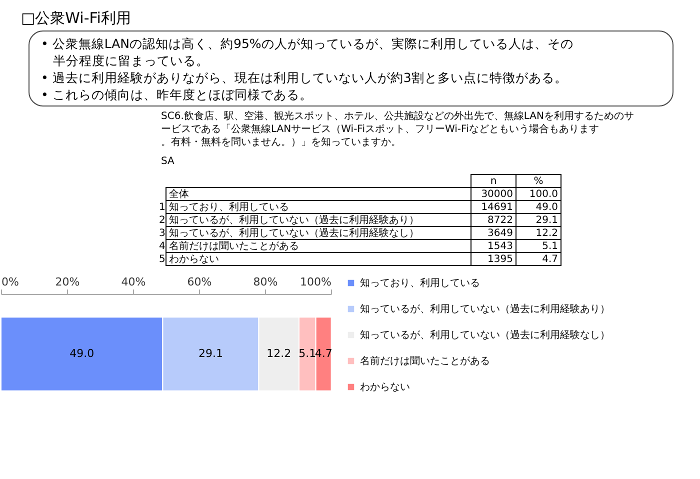 The width and height of the screenshot is (700, 479). I want to click on text: 29.1, so click(547, 220).